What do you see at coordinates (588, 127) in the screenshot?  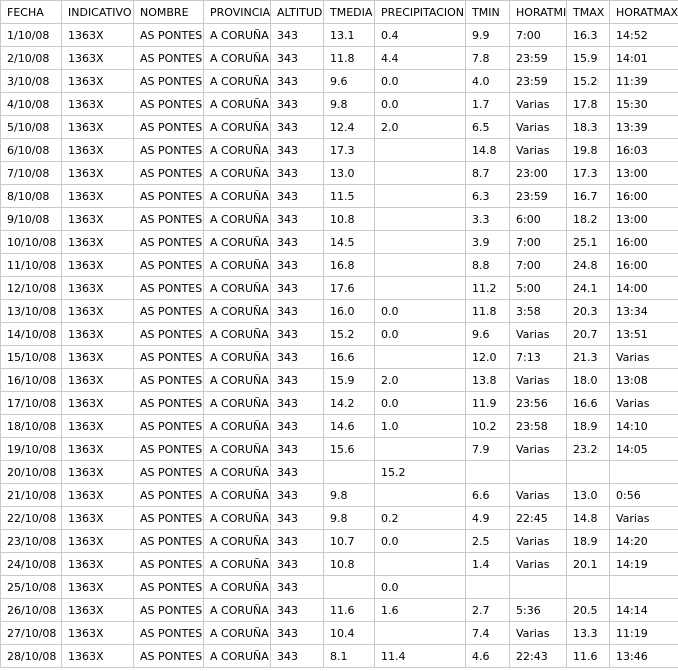 I see `cell-tmax: 18.3` at bounding box center [588, 127].